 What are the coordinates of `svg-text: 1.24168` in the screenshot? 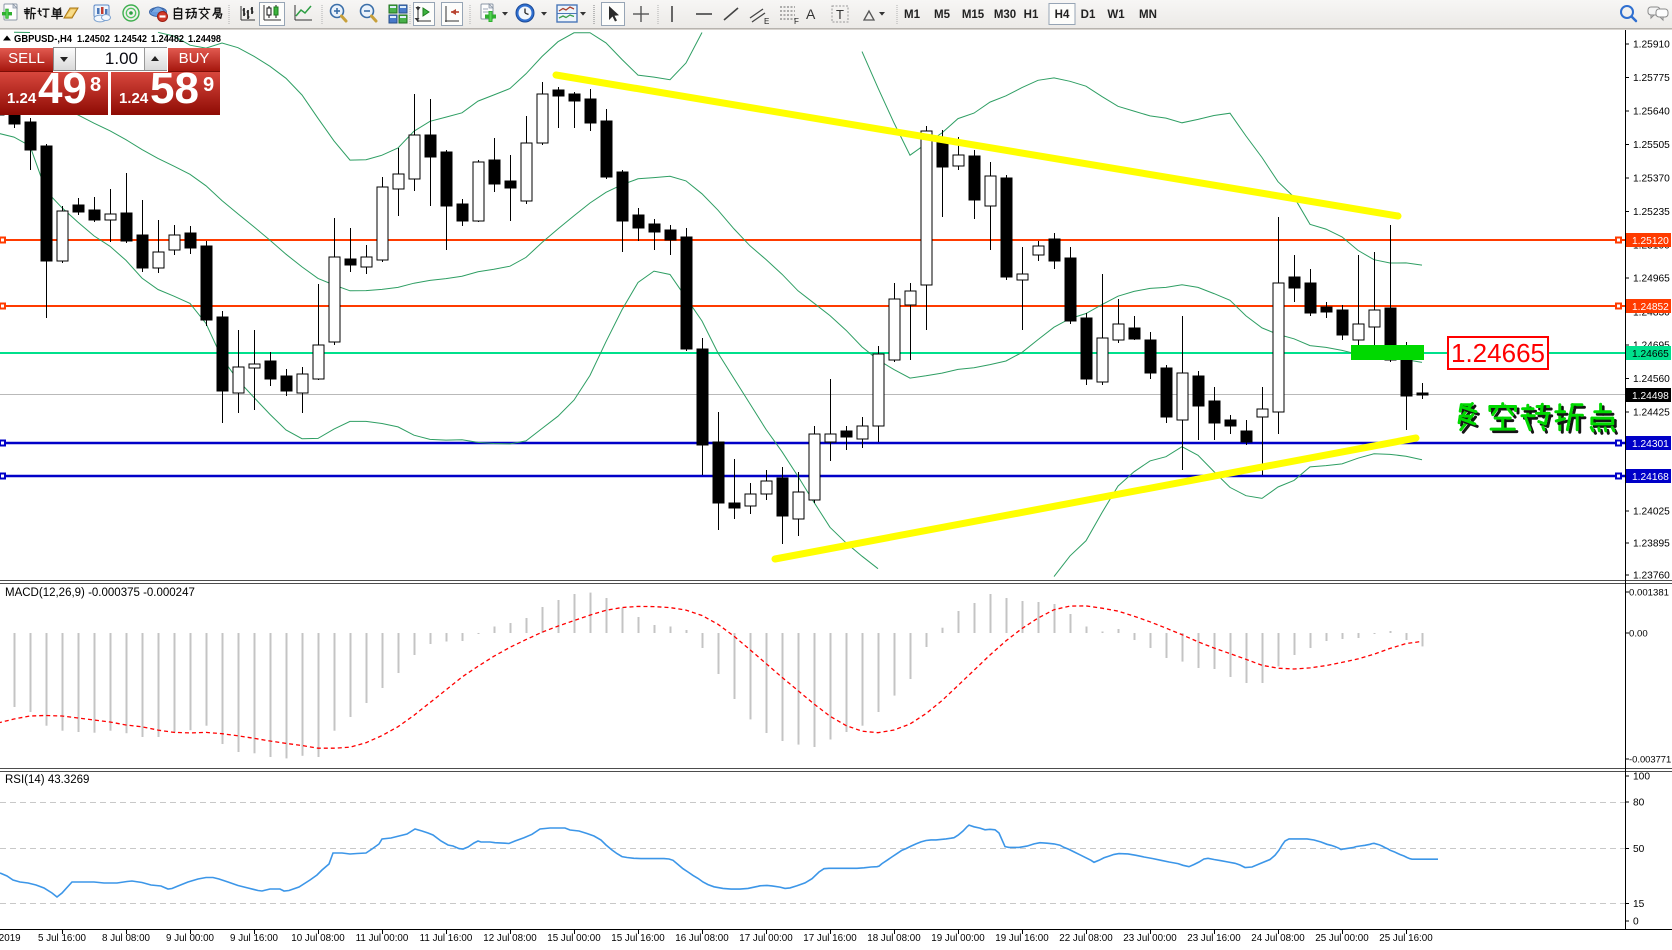 It's located at (1650, 477).